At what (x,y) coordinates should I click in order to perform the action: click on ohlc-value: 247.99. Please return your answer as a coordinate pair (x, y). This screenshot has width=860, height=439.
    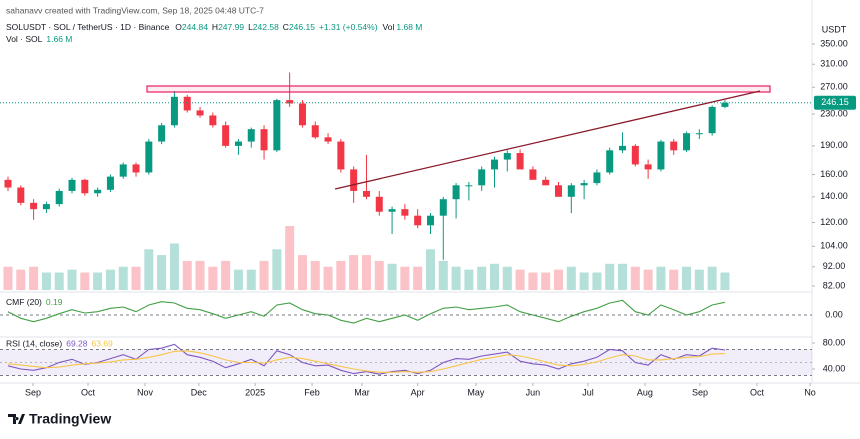
    Looking at the image, I should click on (231, 27).